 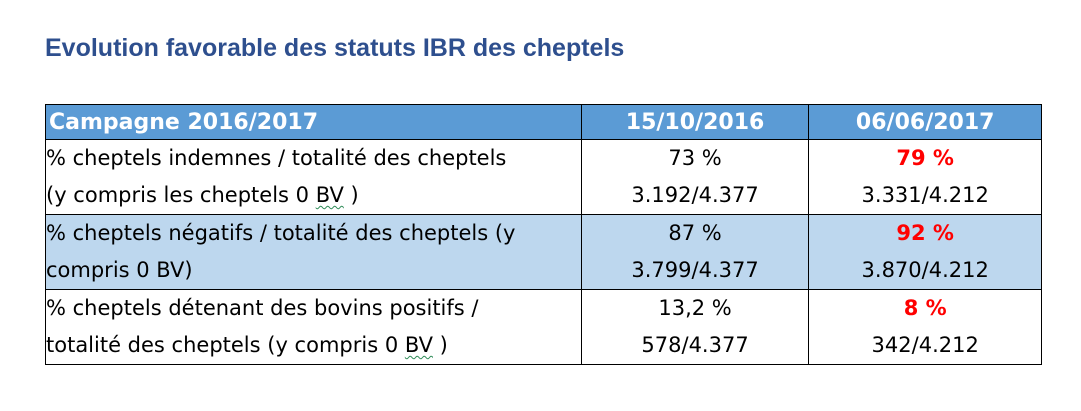 What do you see at coordinates (925, 327) in the screenshot?
I see `value-cell-date-2: 8 % 342/4.212` at bounding box center [925, 327].